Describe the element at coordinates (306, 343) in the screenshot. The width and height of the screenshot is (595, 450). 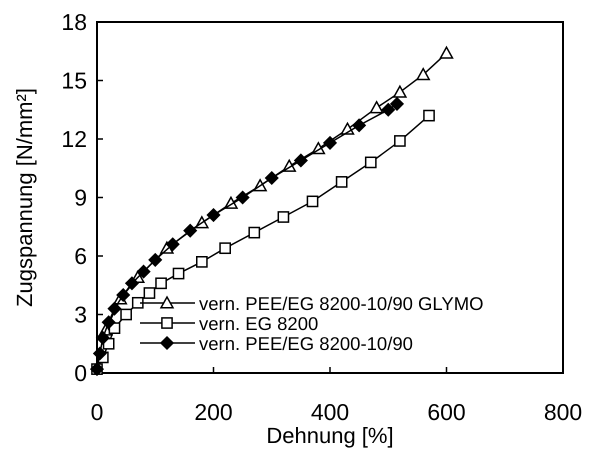
I see `legend-label: vern. PEE/EG 8200-10/90` at that location.